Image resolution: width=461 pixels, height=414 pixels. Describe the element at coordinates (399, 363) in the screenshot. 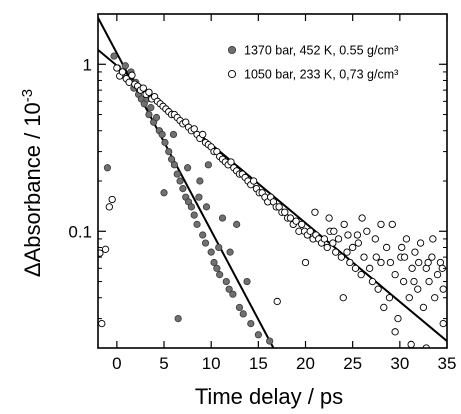

I see `x-tick-label: 30` at that location.